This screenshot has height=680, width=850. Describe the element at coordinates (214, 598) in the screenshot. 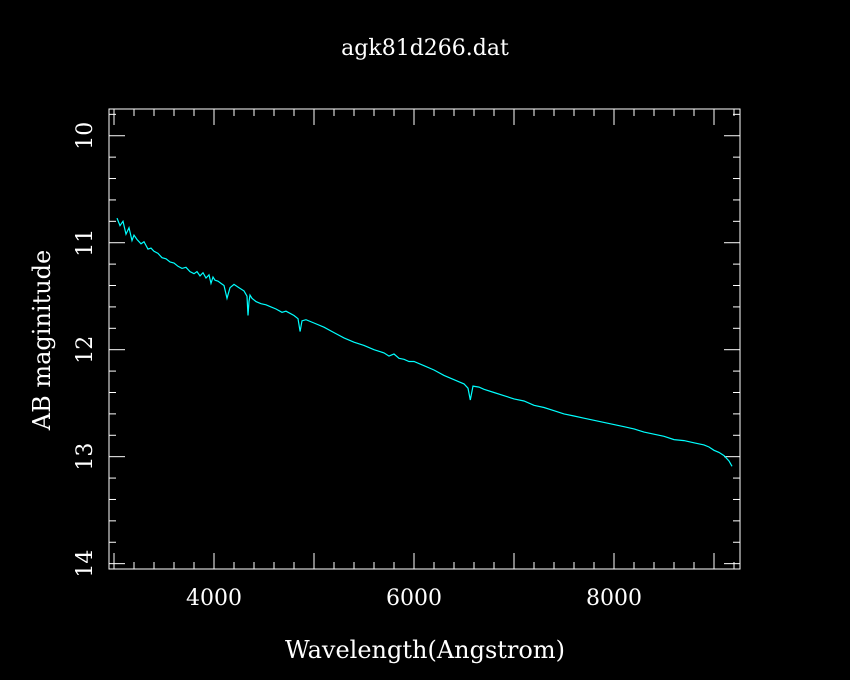

I see `x-tick-label: 4000` at that location.